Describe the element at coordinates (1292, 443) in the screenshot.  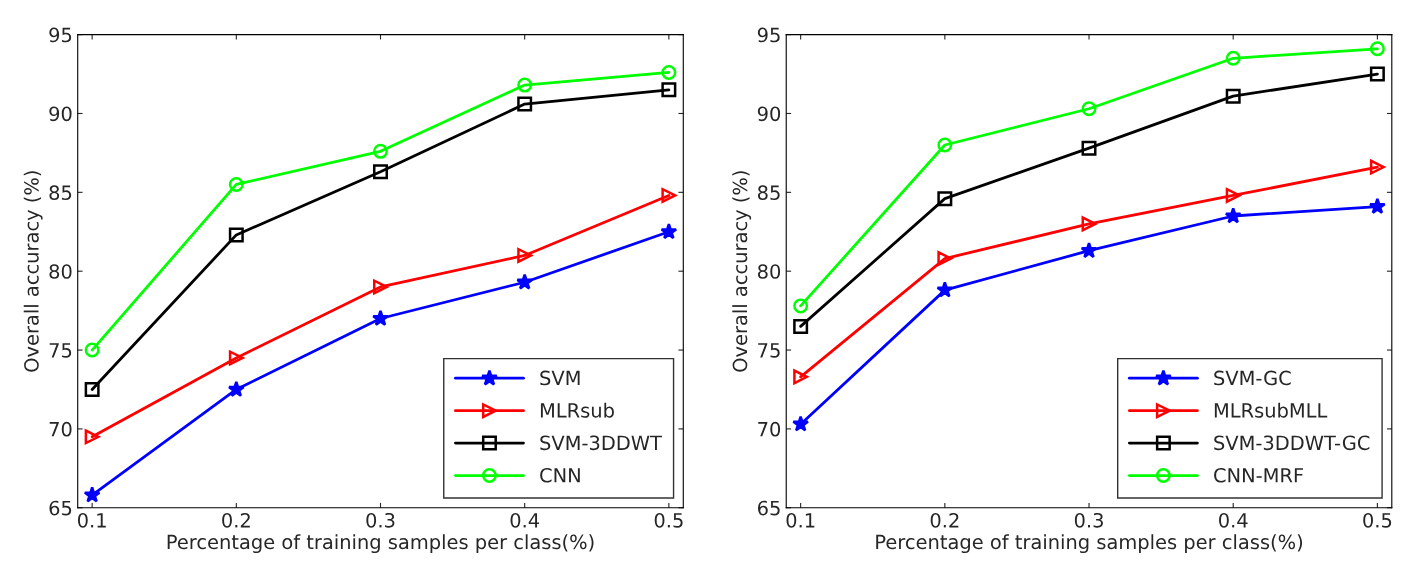
I see `legend-label: SVM-3DDWT-GC` at that location.